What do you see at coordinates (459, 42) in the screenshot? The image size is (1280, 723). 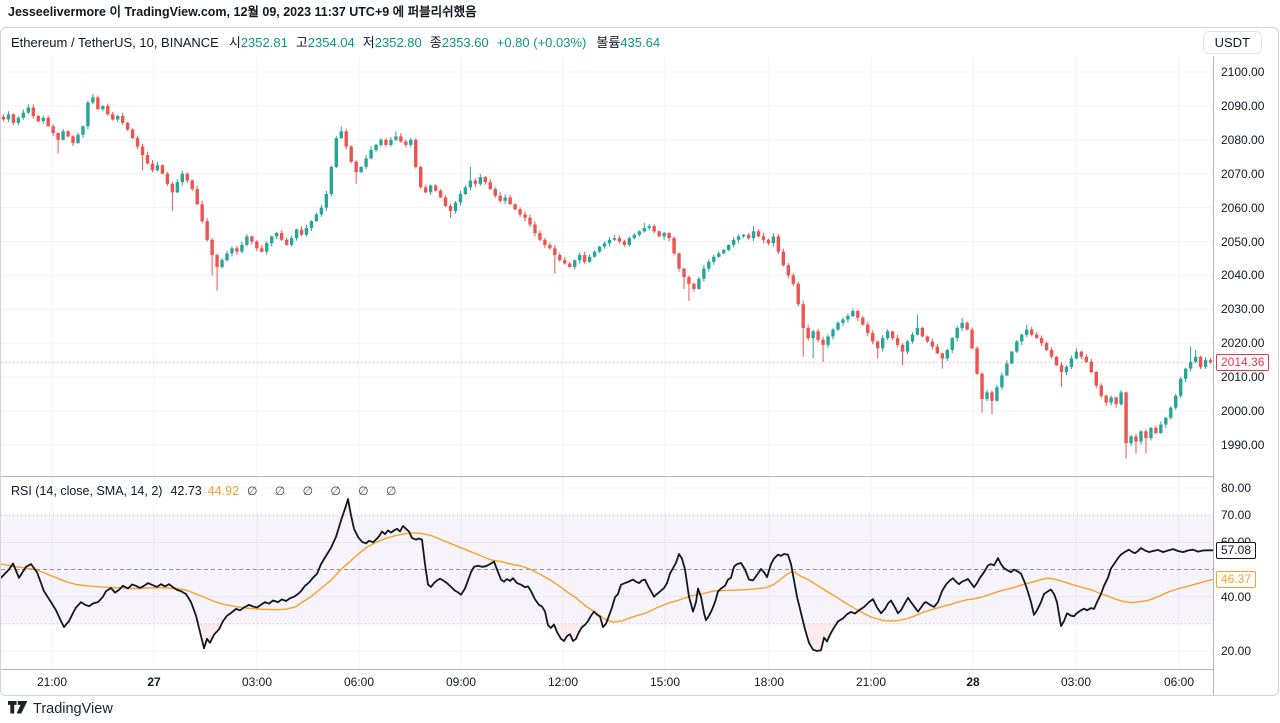 I see `ohlc-field: 종2353.60` at bounding box center [459, 42].